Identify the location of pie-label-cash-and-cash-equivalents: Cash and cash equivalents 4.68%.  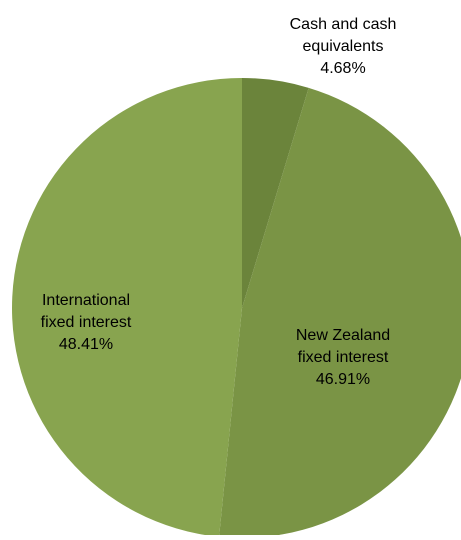
(343, 46).